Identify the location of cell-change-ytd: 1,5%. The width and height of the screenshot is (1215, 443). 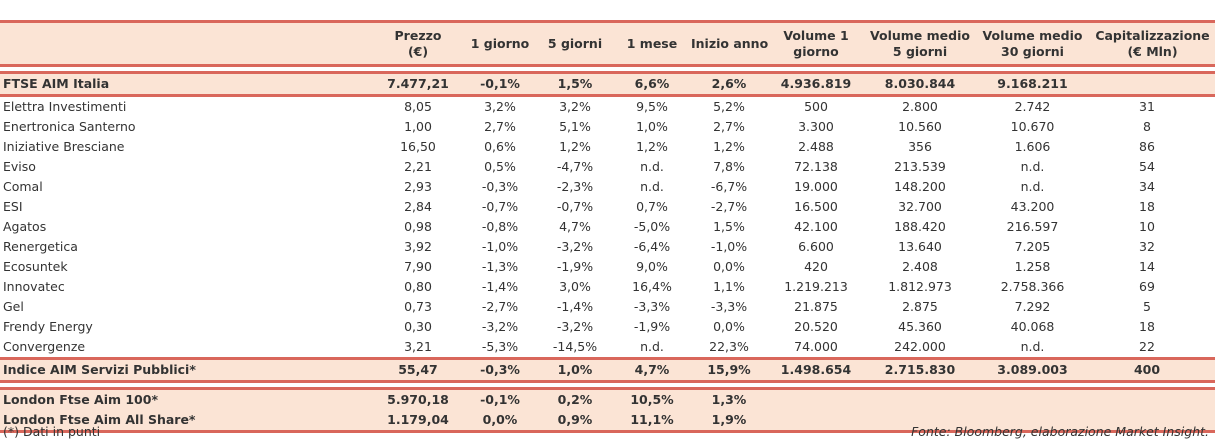
(729, 226).